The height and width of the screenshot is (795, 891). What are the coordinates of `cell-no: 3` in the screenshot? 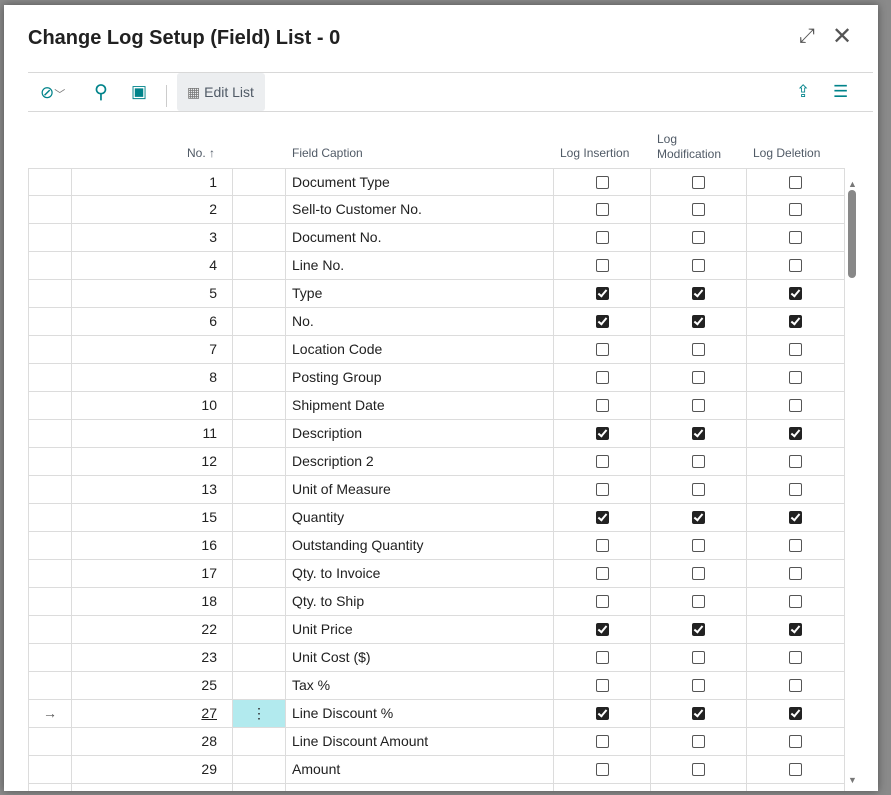 It's located at (152, 237).